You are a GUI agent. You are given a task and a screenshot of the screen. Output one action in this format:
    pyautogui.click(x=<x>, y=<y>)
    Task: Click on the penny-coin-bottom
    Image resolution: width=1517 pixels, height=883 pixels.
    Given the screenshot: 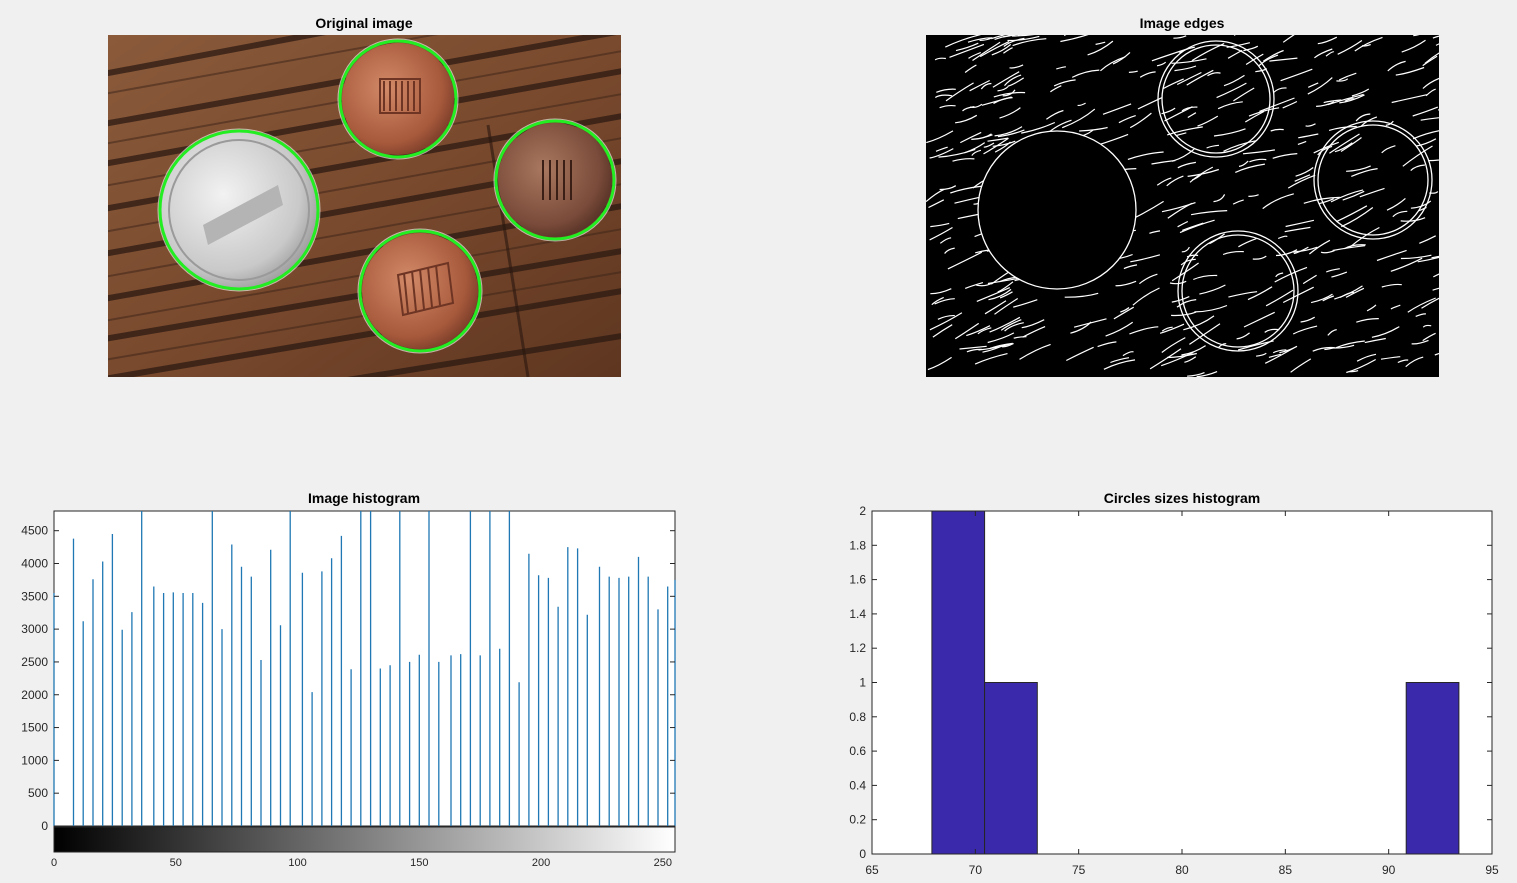 What is the action you would take?
    pyautogui.click(x=420, y=291)
    